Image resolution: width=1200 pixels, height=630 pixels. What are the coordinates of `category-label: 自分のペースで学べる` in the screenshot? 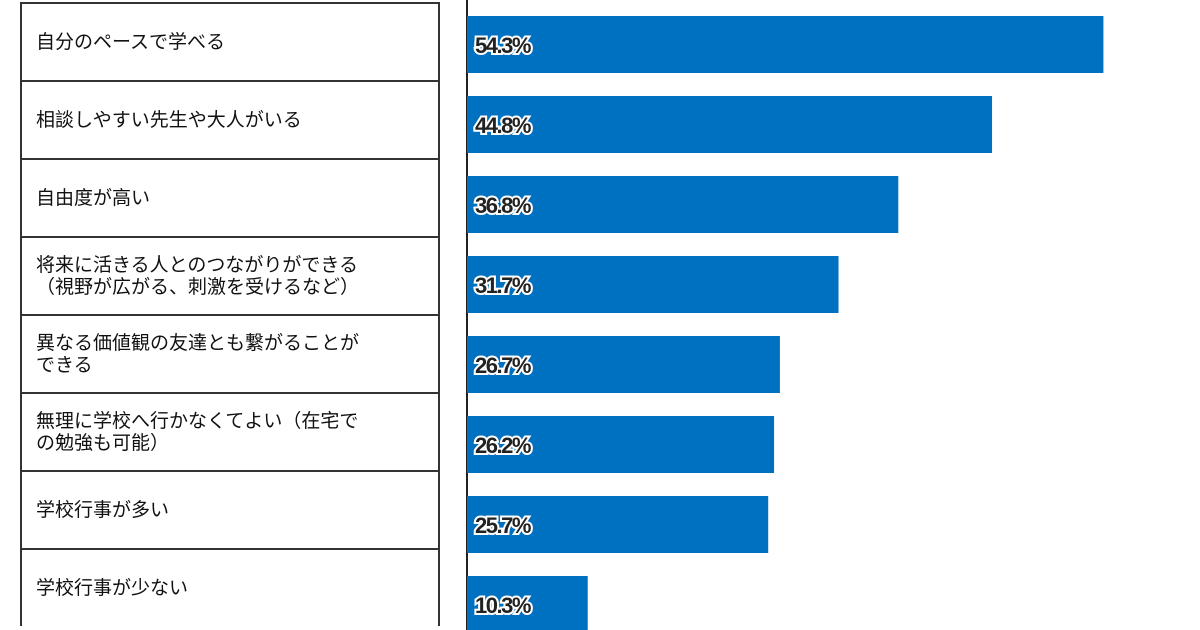 It's located at (230, 41).